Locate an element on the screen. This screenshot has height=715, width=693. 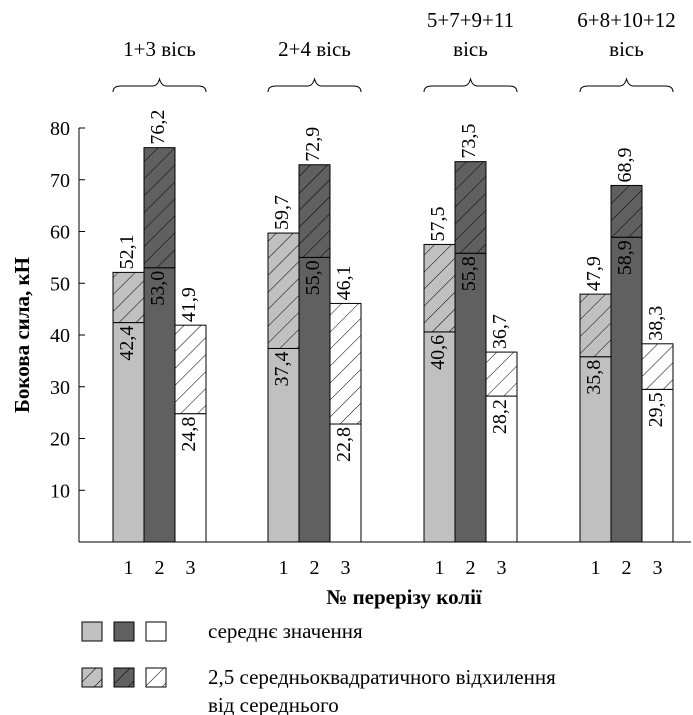
y-tick-label: 60 is located at coordinates (60, 233).